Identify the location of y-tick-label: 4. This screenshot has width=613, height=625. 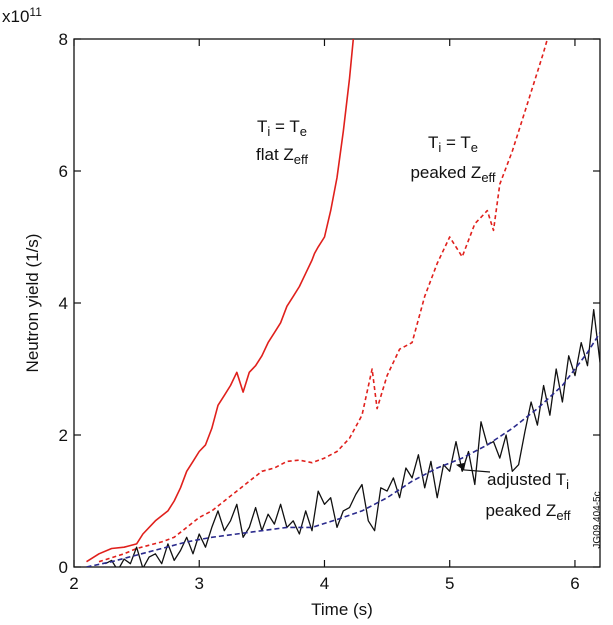
(63, 303).